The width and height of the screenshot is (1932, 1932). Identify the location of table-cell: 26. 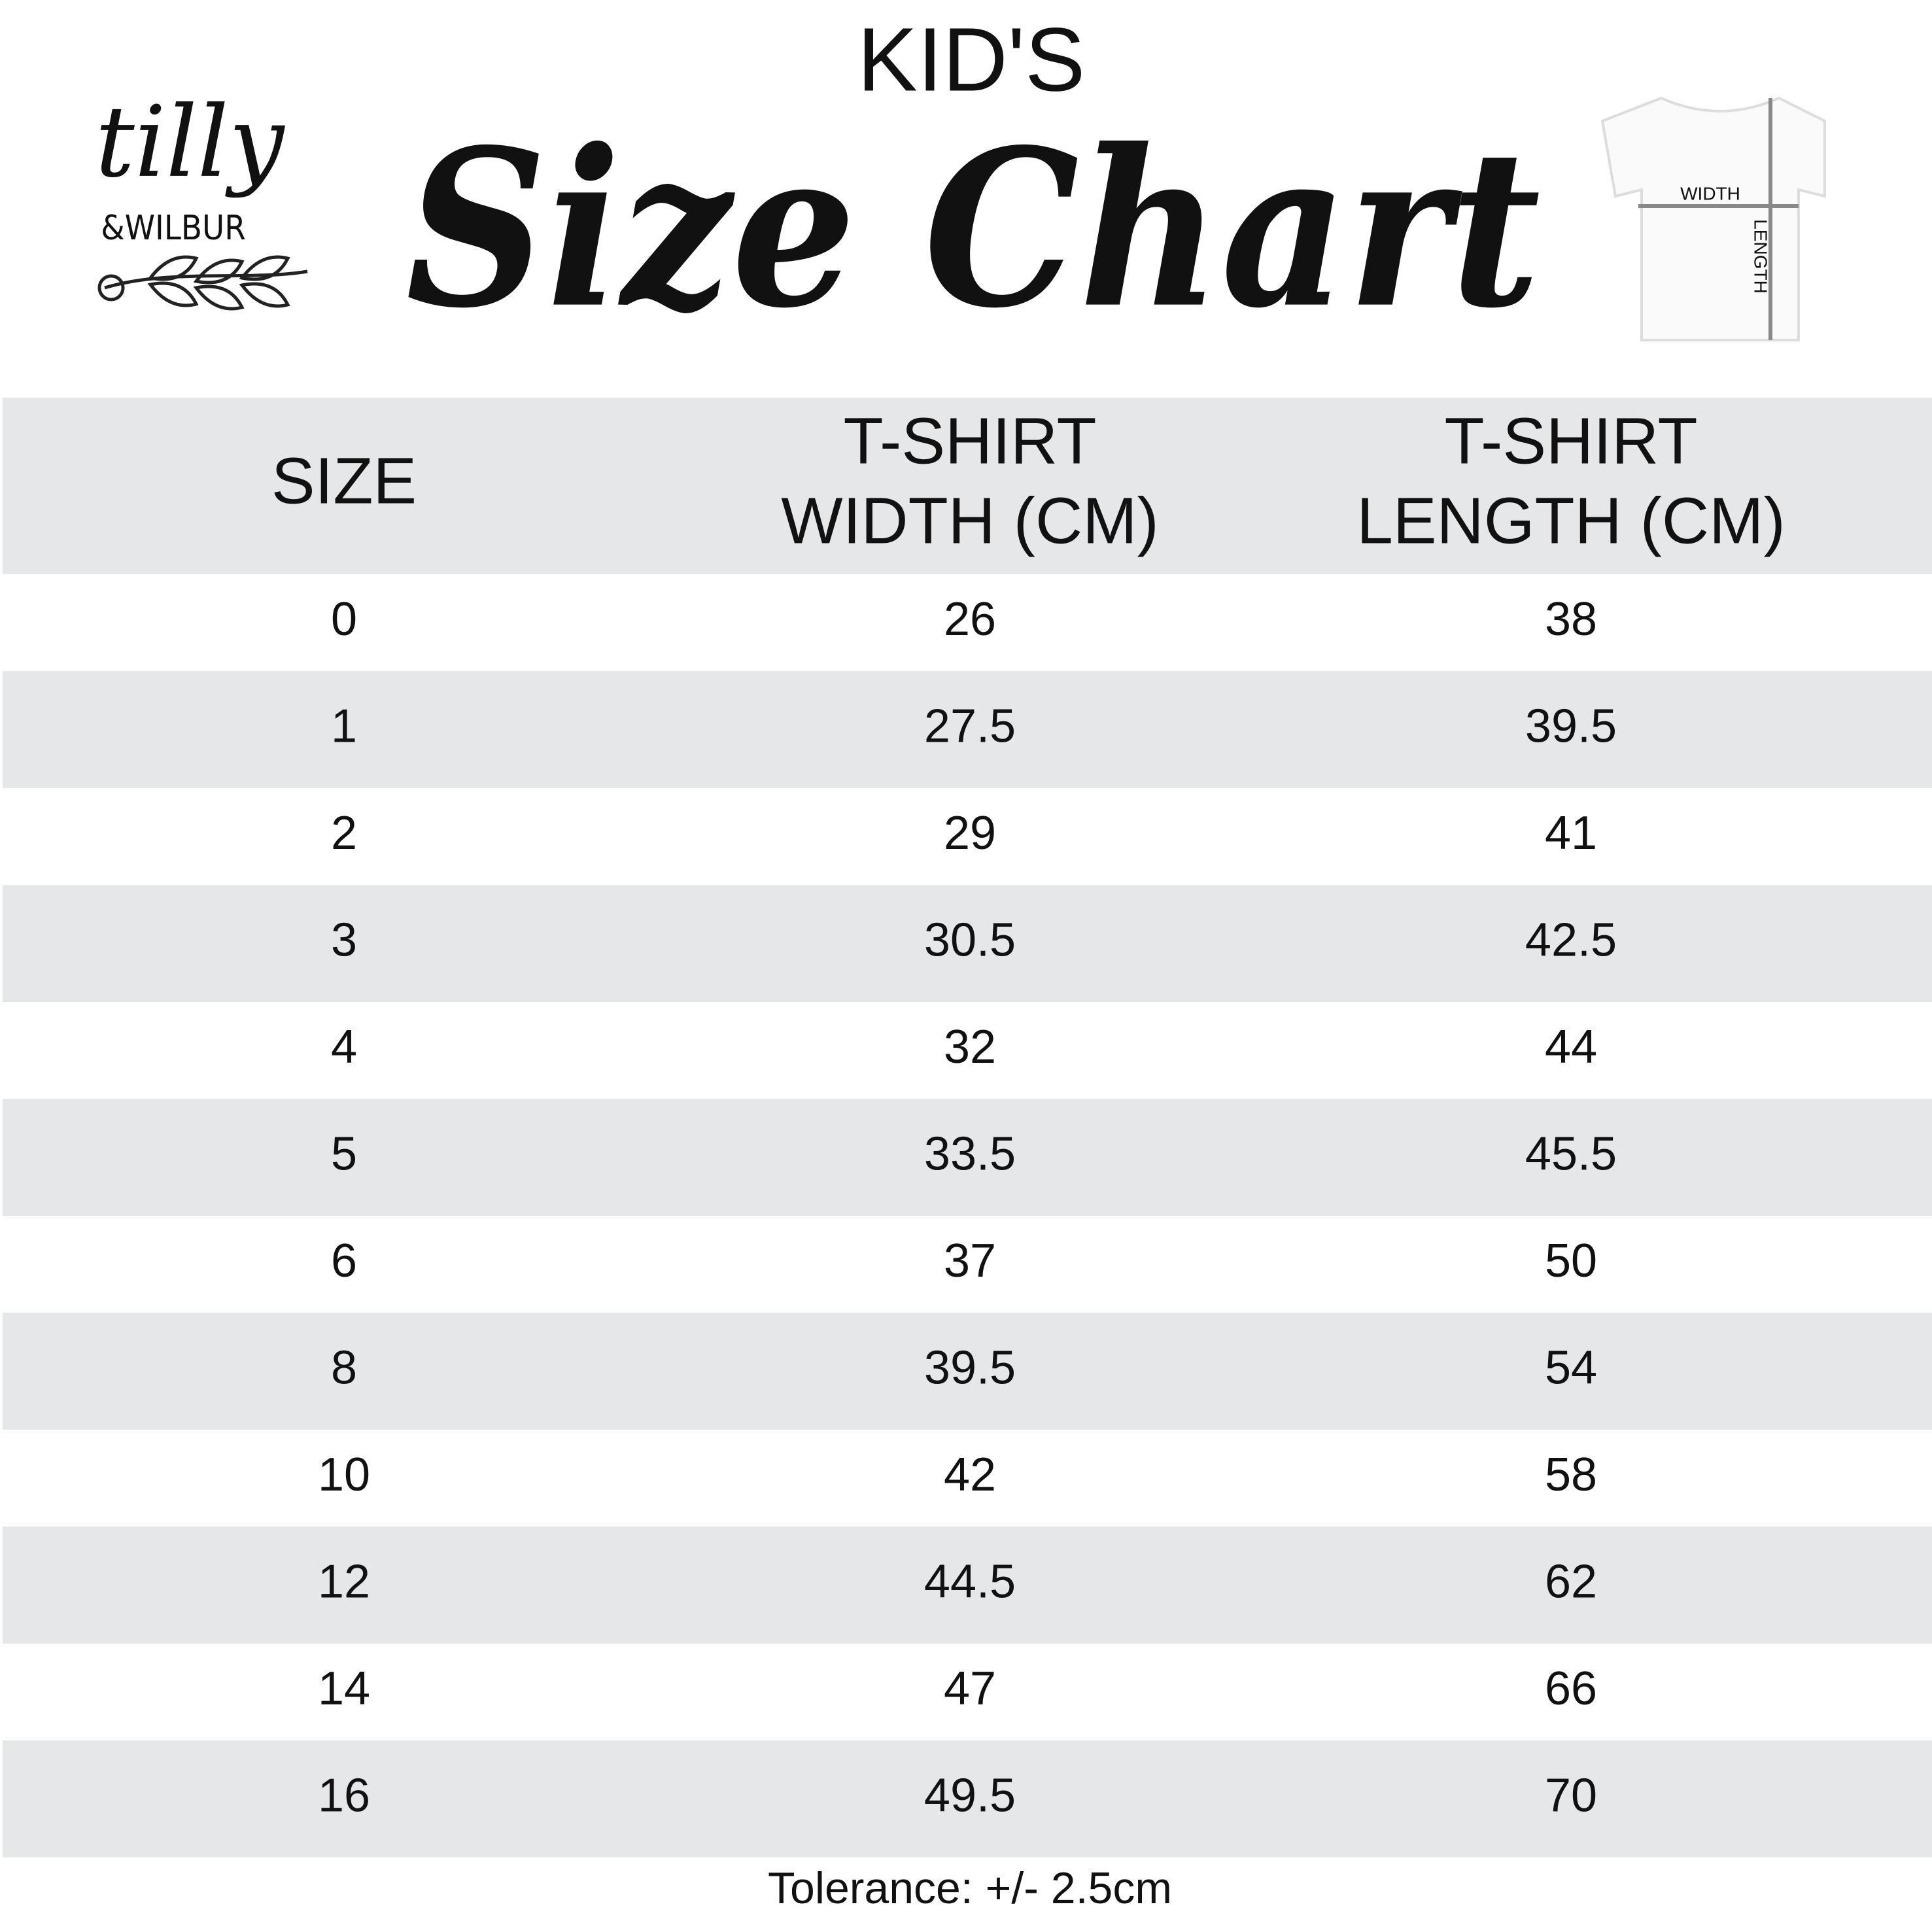
(970, 619).